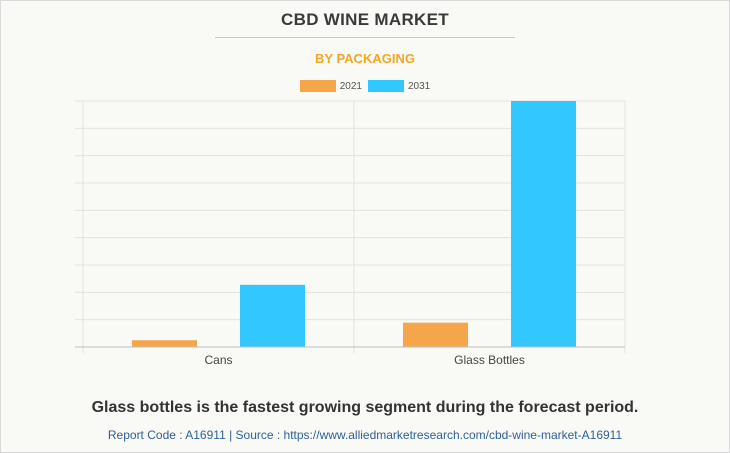  Describe the element at coordinates (365, 86) in the screenshot. I see `chart-legend: 2021 2031` at that location.